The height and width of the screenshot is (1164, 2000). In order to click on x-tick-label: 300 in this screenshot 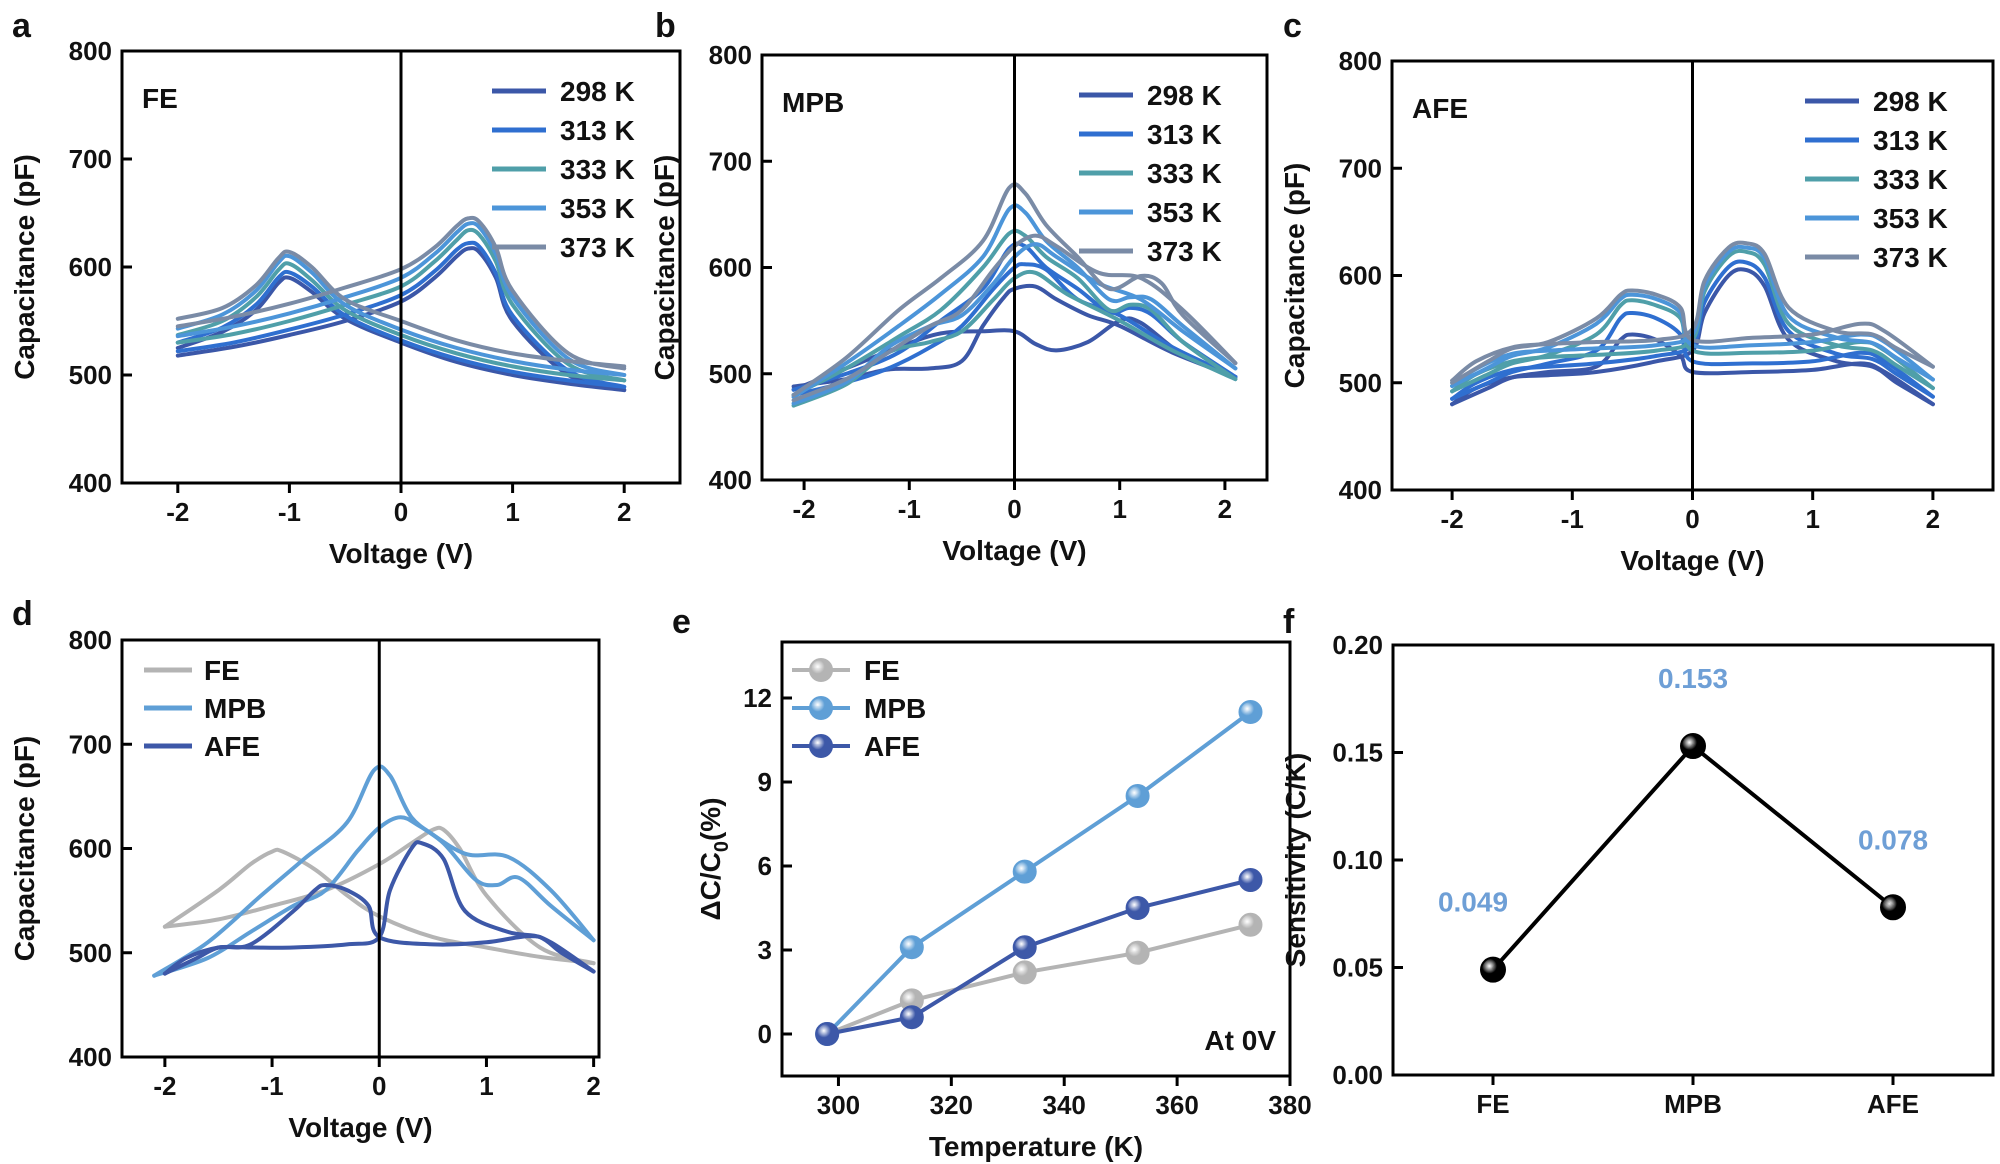, I will do `click(838, 1105)`.